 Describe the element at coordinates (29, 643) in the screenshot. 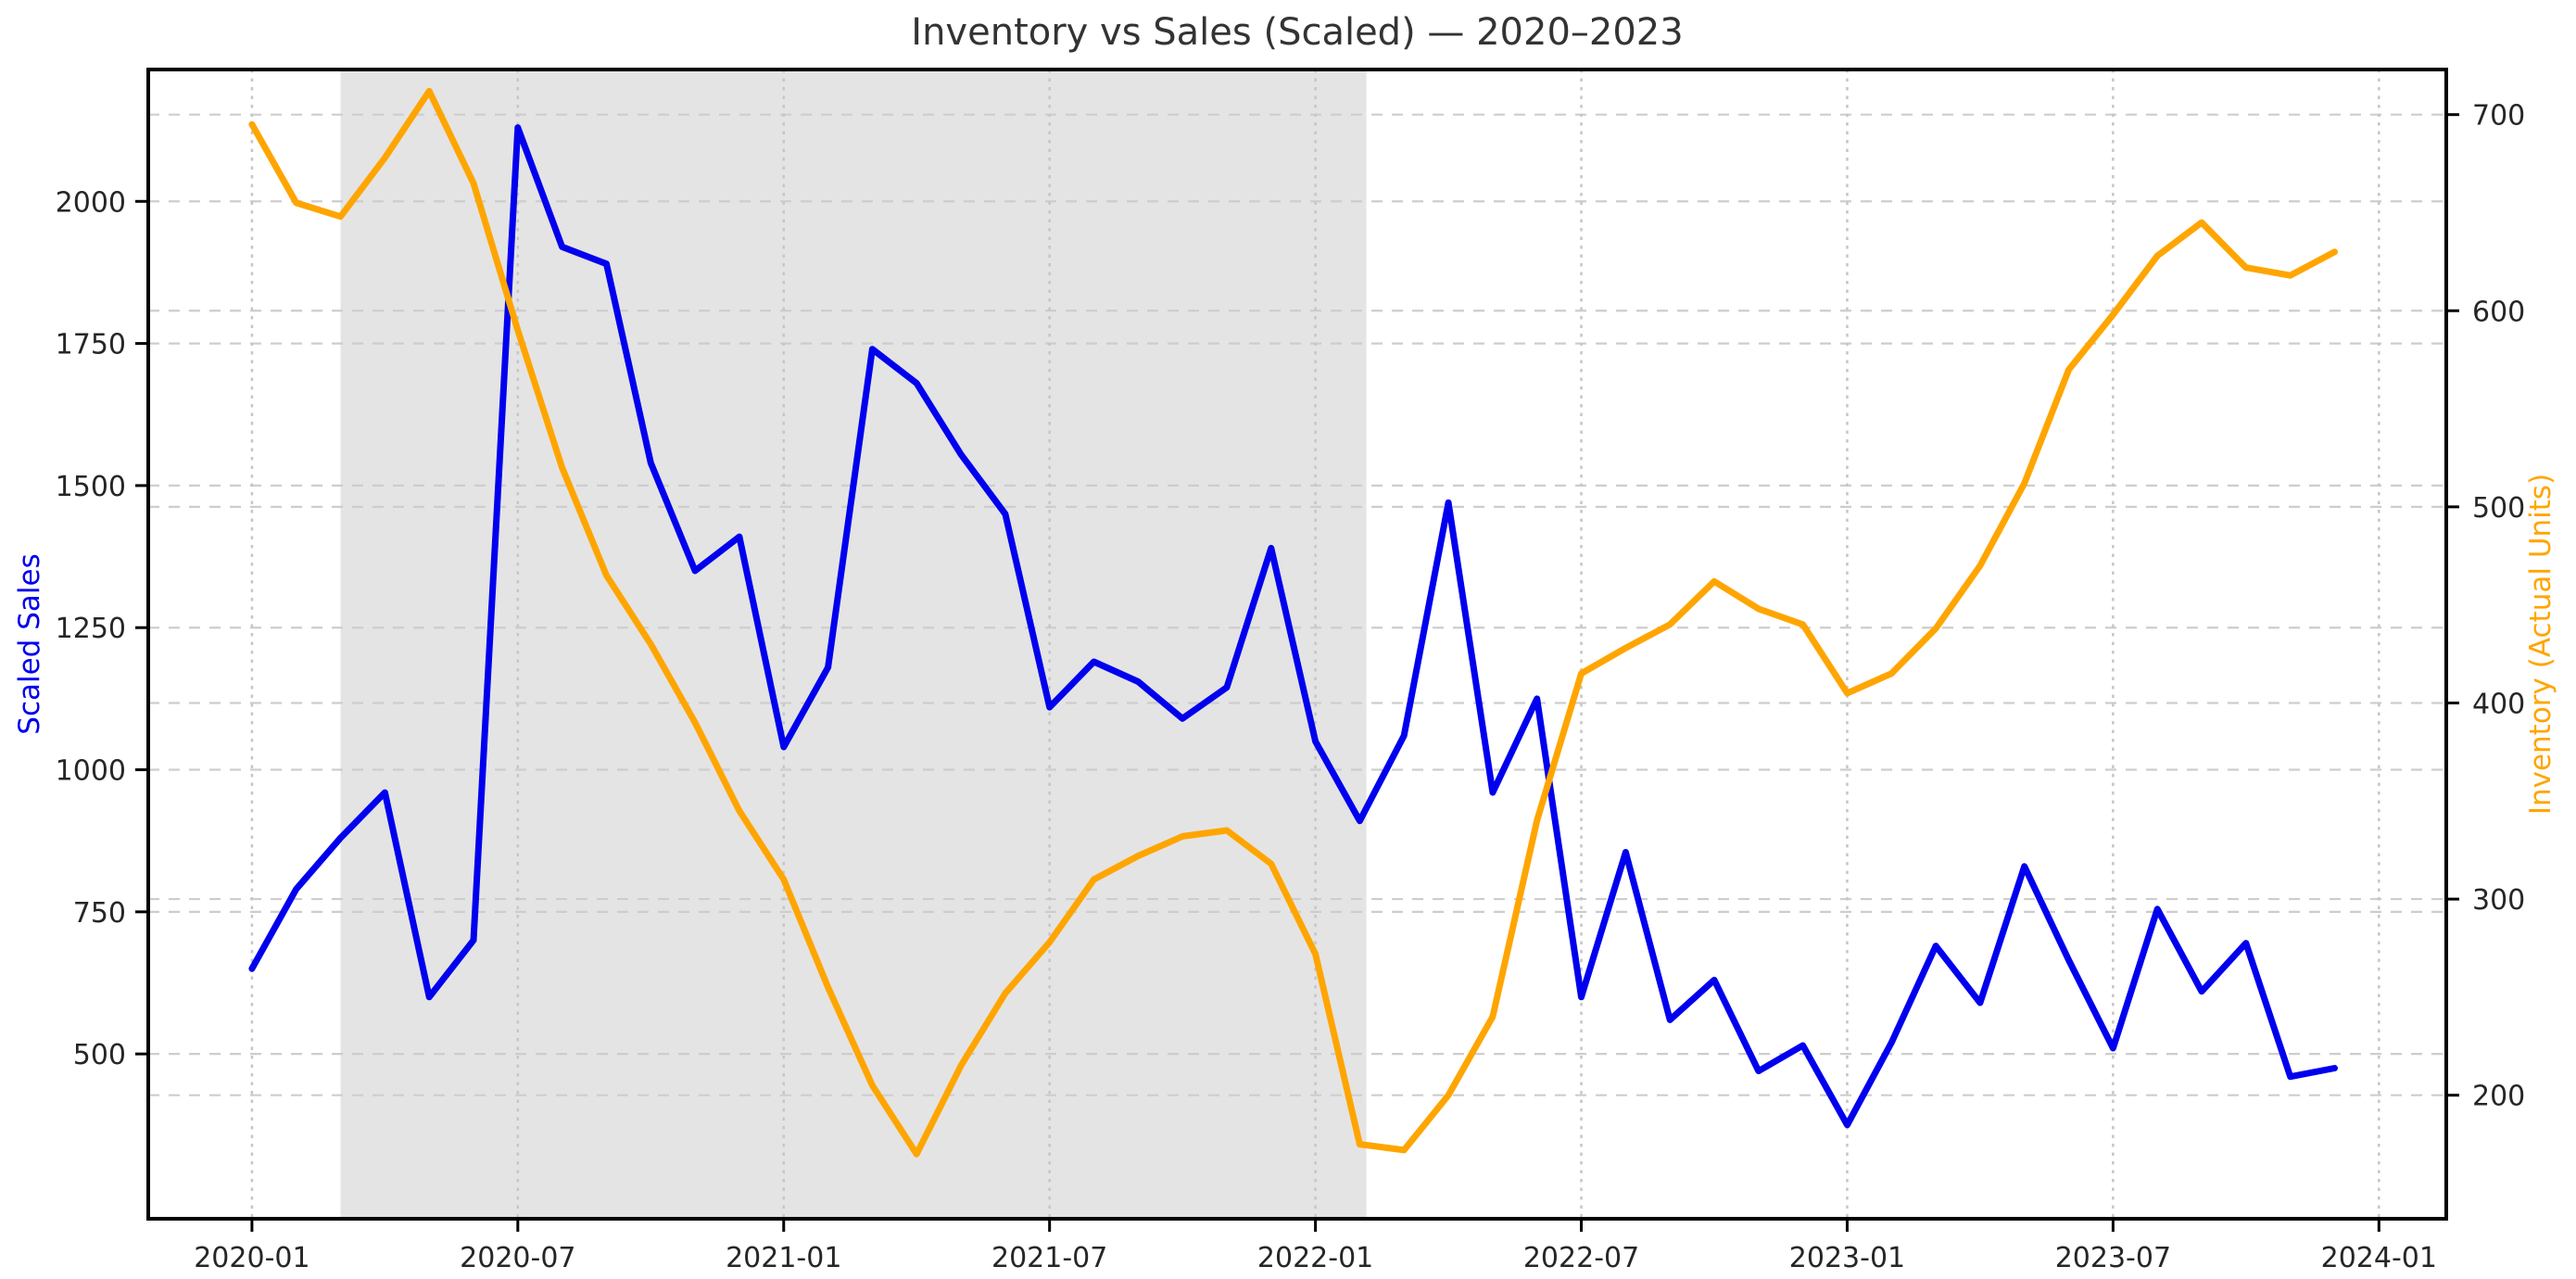

I see `y-axis-label-left: Scaled Sales` at that location.